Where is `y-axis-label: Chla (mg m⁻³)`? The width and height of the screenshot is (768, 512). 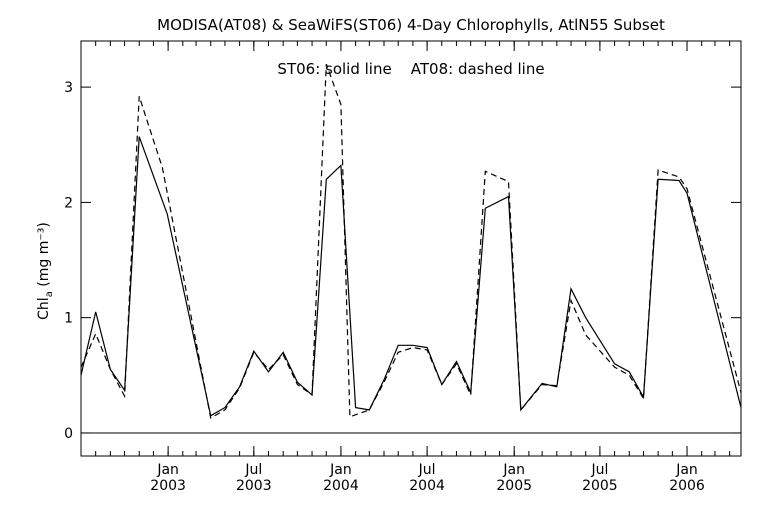
y-axis-label: Chla (mg m⁻³) is located at coordinates (45, 271).